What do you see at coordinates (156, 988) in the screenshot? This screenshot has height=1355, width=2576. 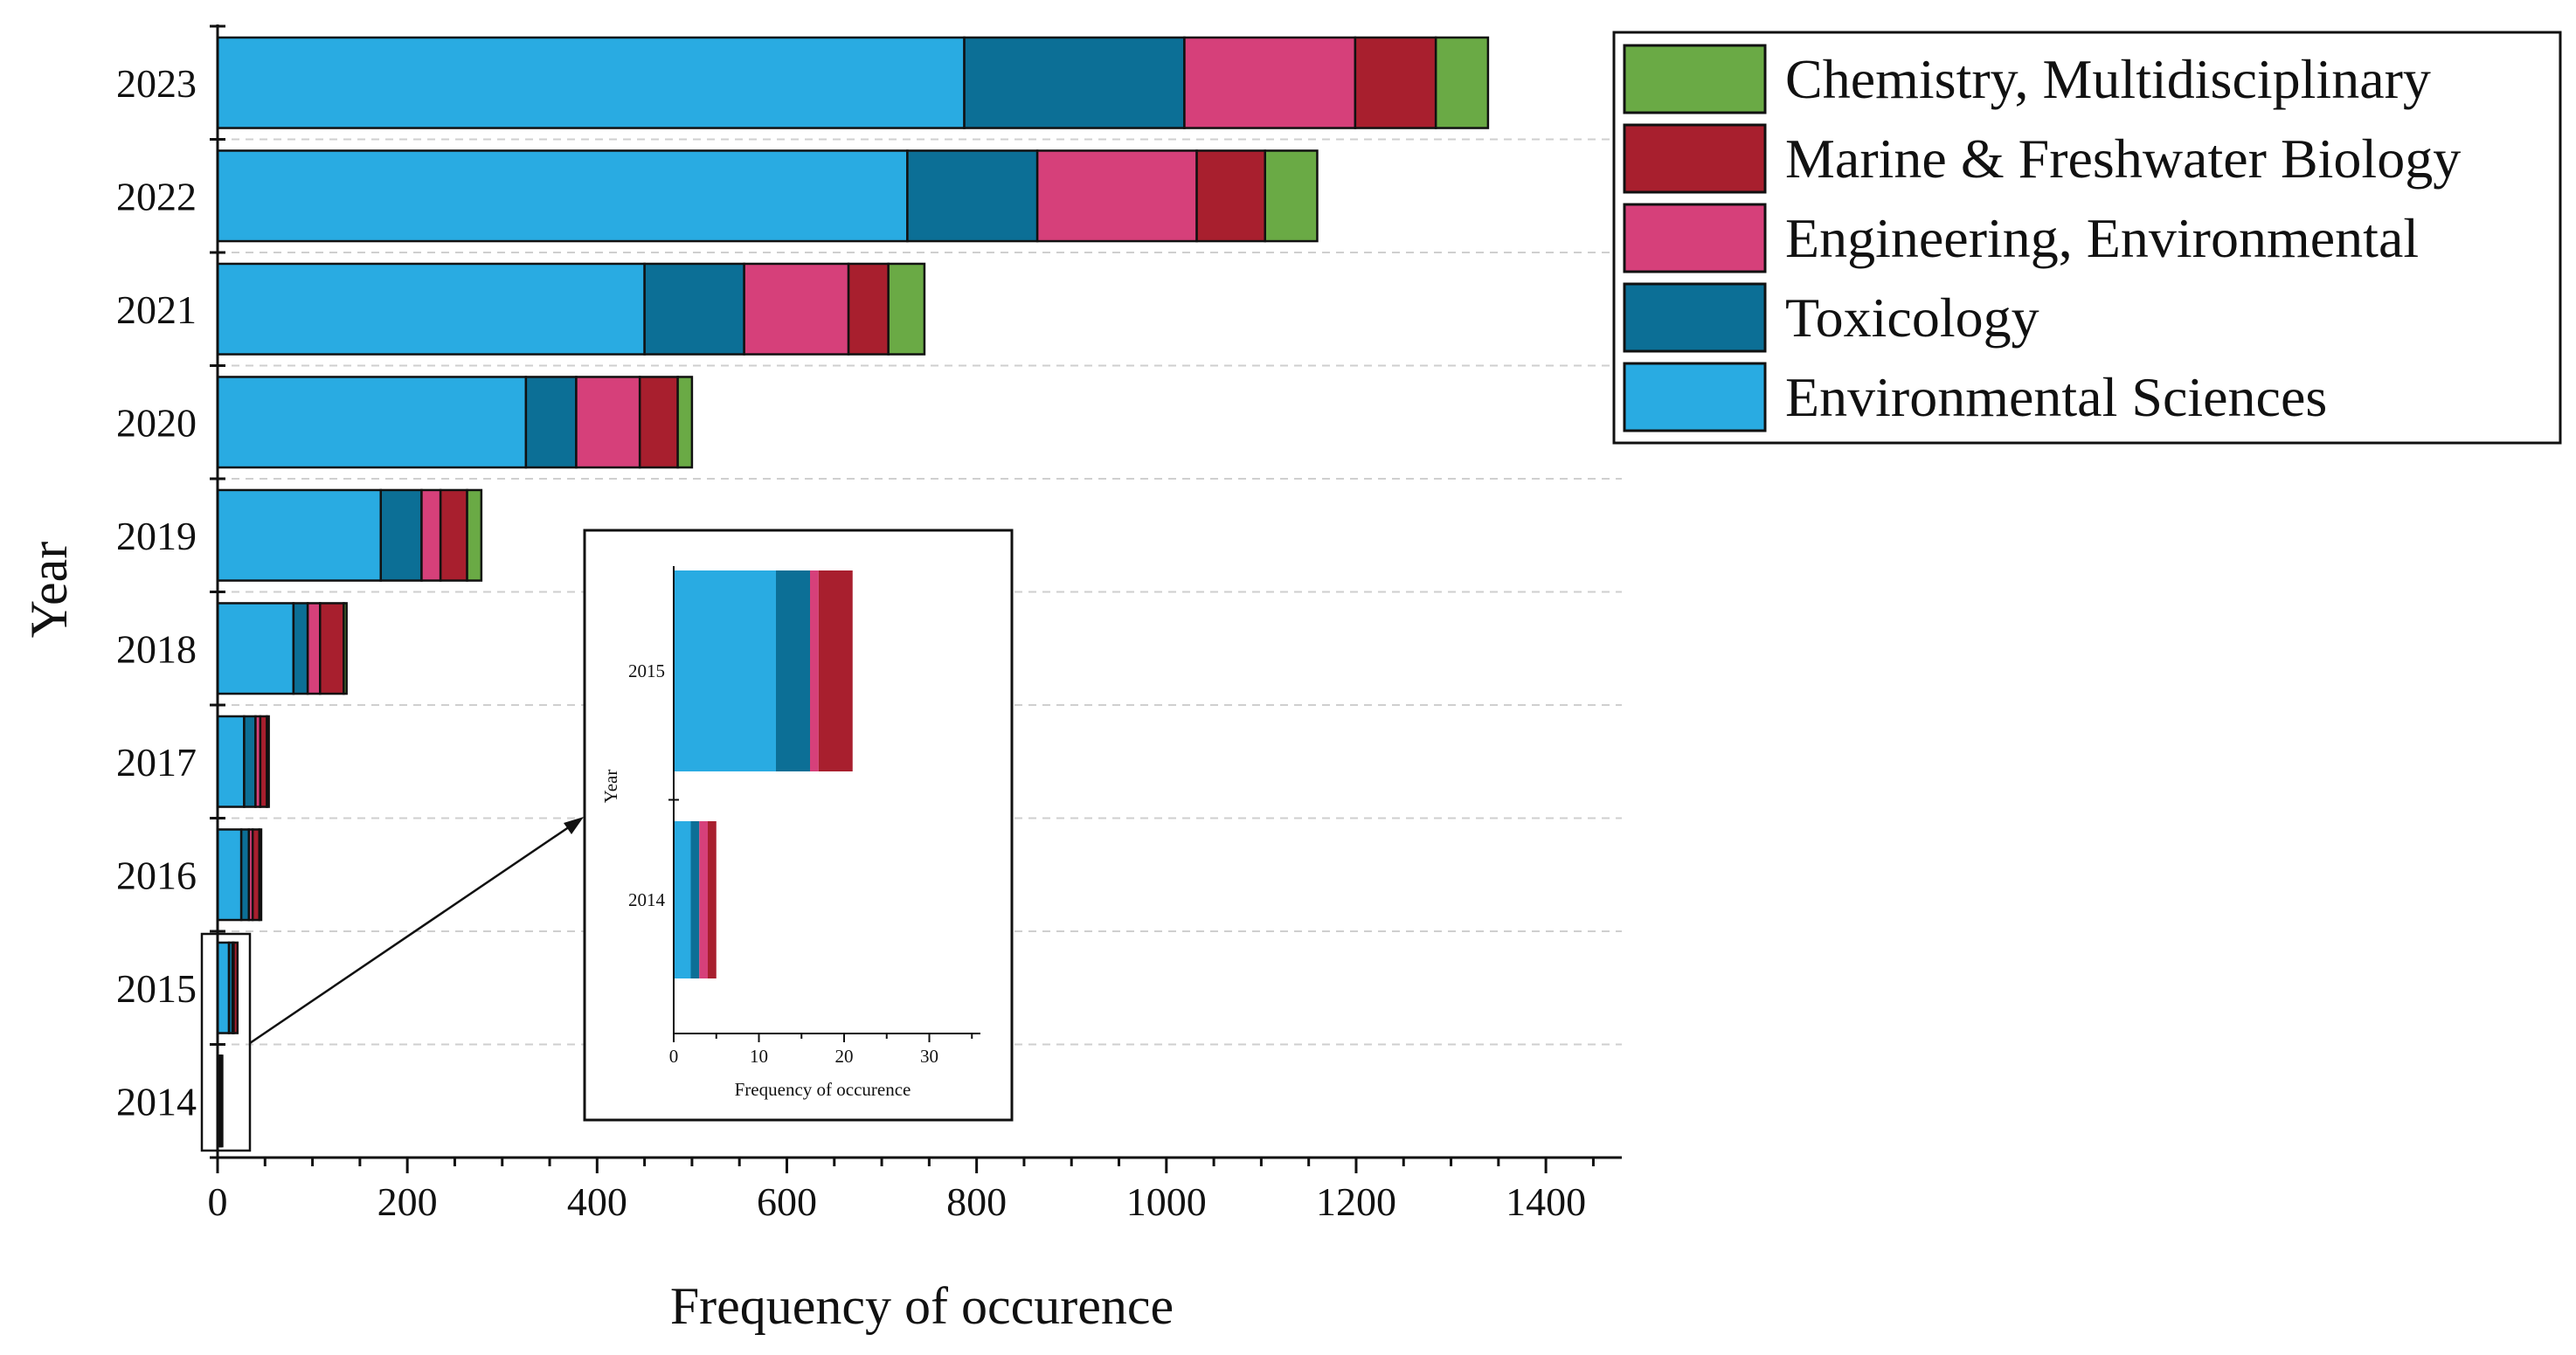 I see `y-tick-label-2015: 2015` at bounding box center [156, 988].